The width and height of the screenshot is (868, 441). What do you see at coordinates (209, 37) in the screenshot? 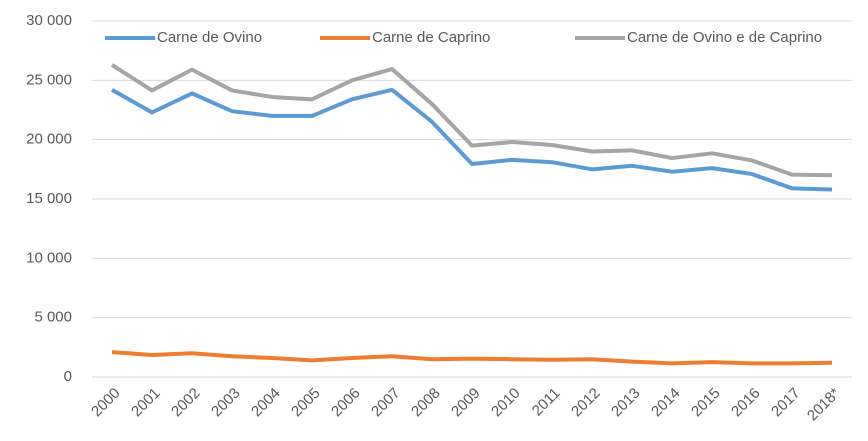
I see `legend-label: Carne de Ovino` at bounding box center [209, 37].